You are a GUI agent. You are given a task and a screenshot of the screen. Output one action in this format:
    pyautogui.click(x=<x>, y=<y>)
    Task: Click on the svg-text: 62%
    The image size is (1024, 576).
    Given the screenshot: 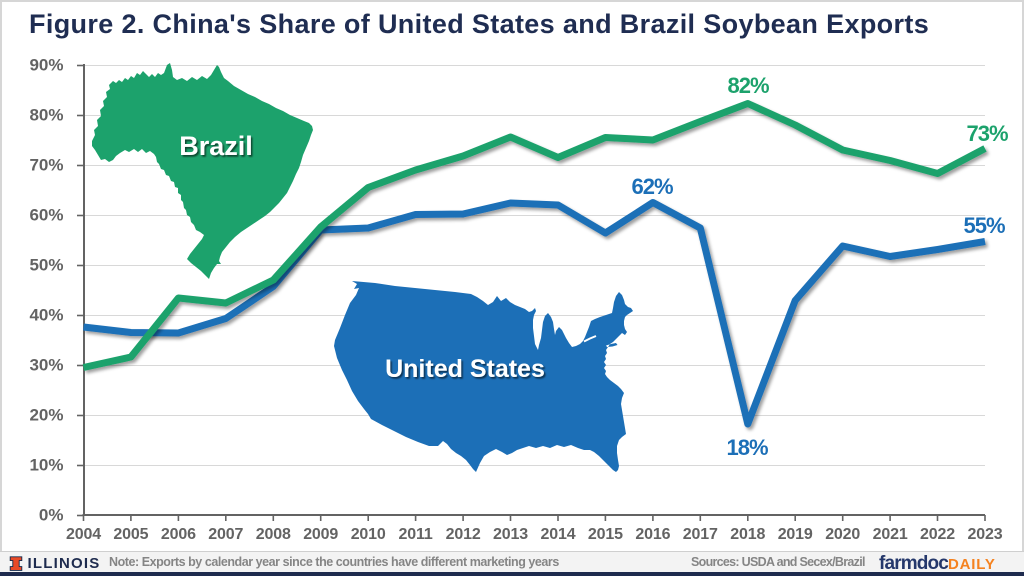 What is the action you would take?
    pyautogui.click(x=651, y=186)
    